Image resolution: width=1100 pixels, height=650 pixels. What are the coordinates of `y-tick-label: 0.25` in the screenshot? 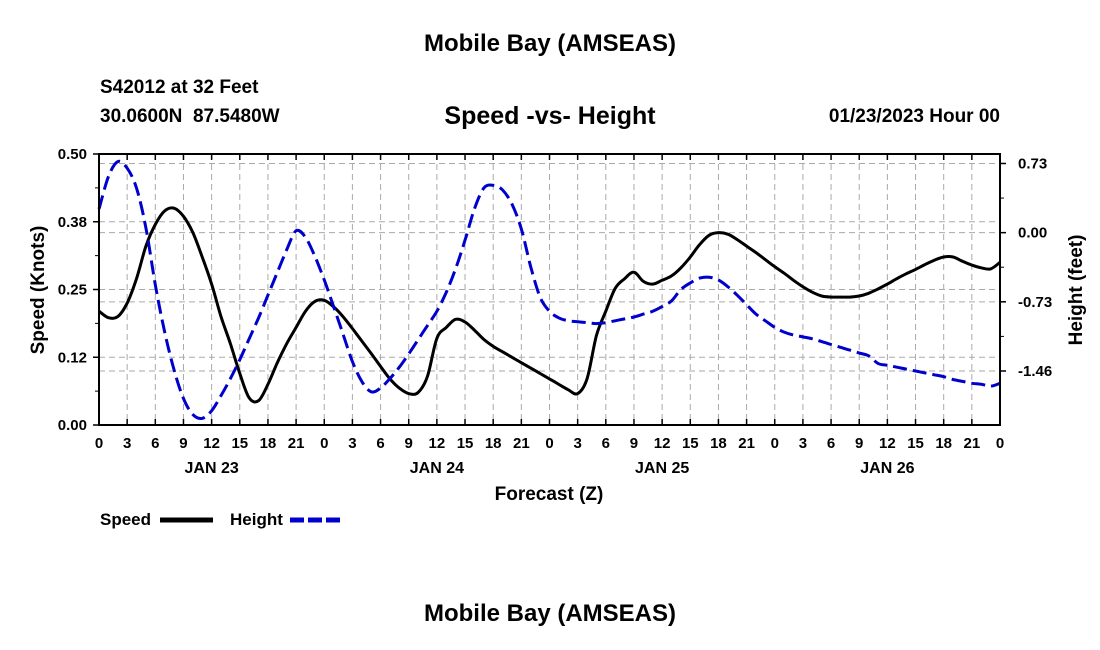 It's located at (72, 290).